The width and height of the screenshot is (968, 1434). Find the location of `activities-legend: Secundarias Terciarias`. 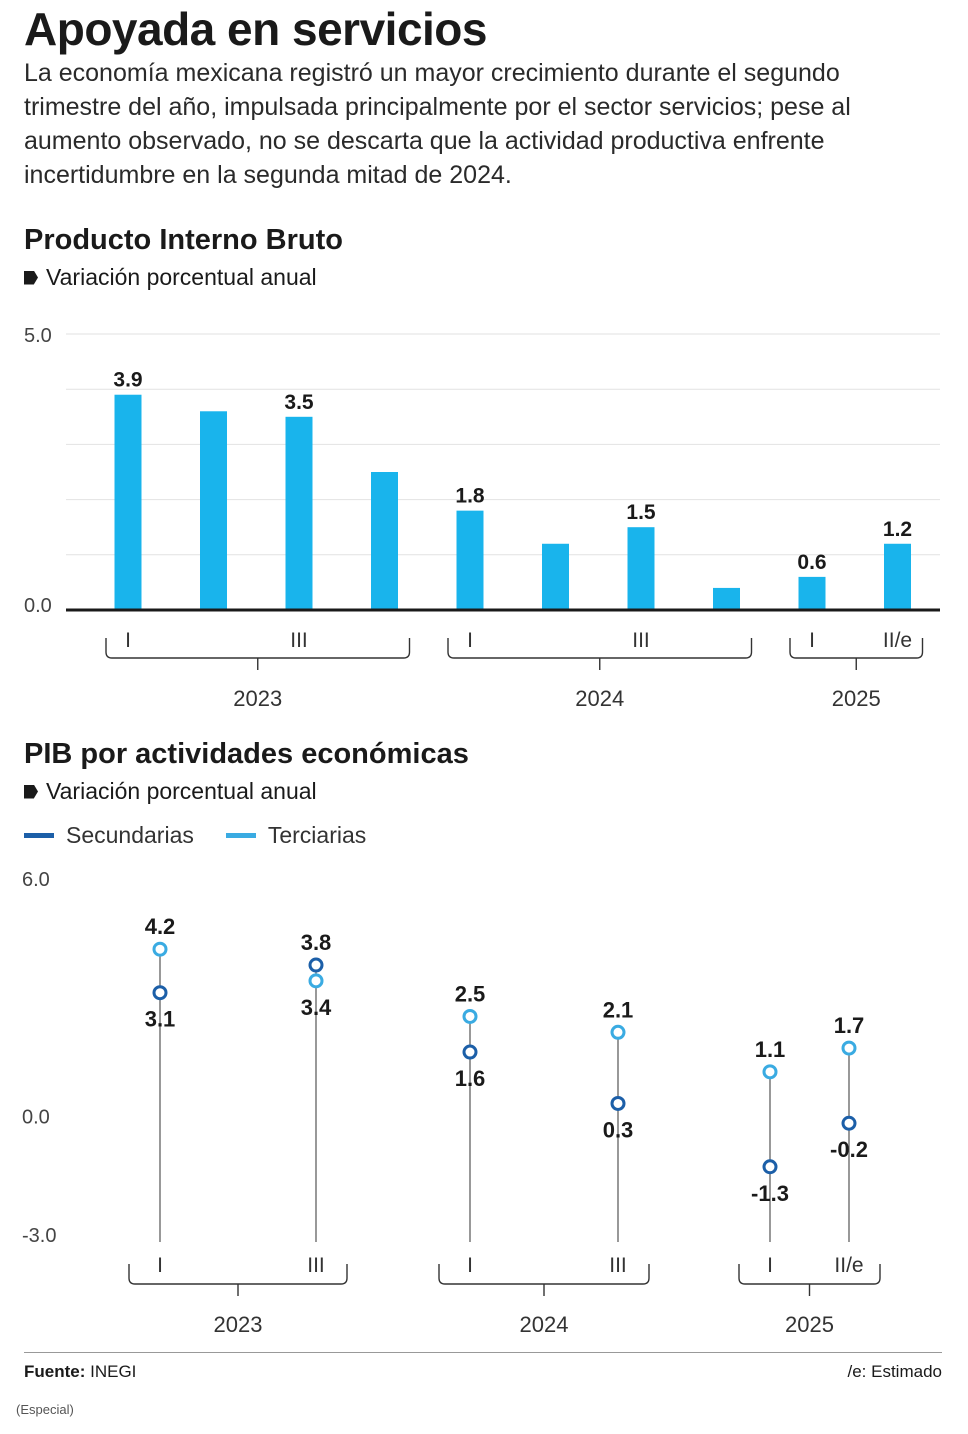

activities-legend: Secundarias Terciarias is located at coordinates (211, 835).